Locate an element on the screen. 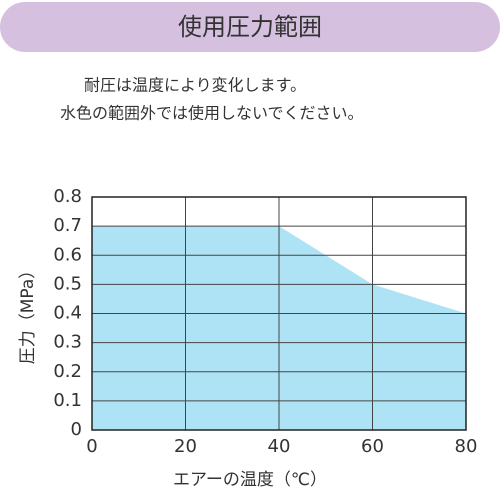 The image size is (500, 500). note: 水色の範囲外では使用しないでください。 is located at coordinates (212, 113).